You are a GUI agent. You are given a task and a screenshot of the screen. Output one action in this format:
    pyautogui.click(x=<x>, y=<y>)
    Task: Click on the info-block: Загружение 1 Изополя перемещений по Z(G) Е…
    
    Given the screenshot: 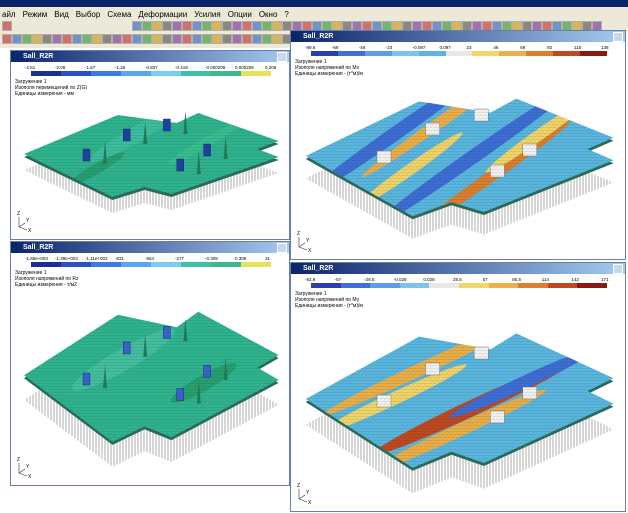 What is the action you would take?
    pyautogui.click(x=51, y=88)
    